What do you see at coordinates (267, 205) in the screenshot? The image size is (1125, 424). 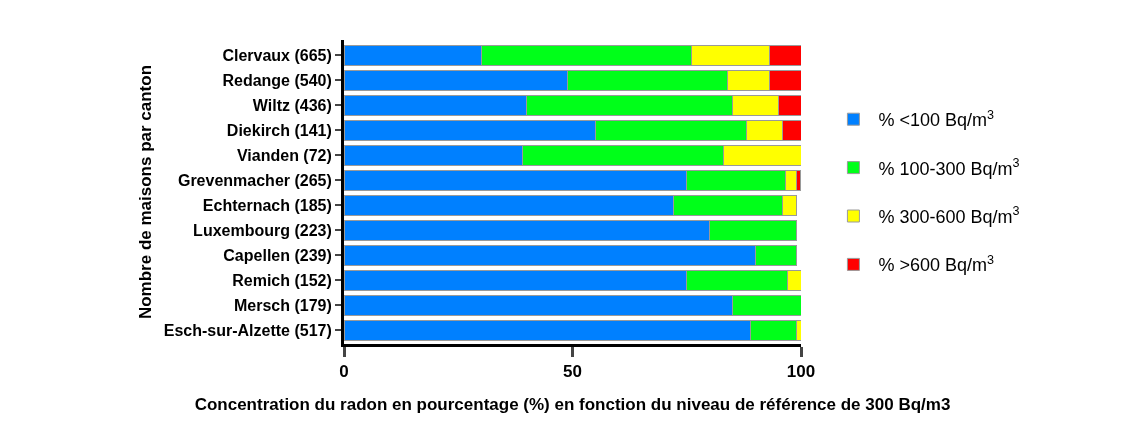 I see `y-tick-label: Echternach (185)` at bounding box center [267, 205].